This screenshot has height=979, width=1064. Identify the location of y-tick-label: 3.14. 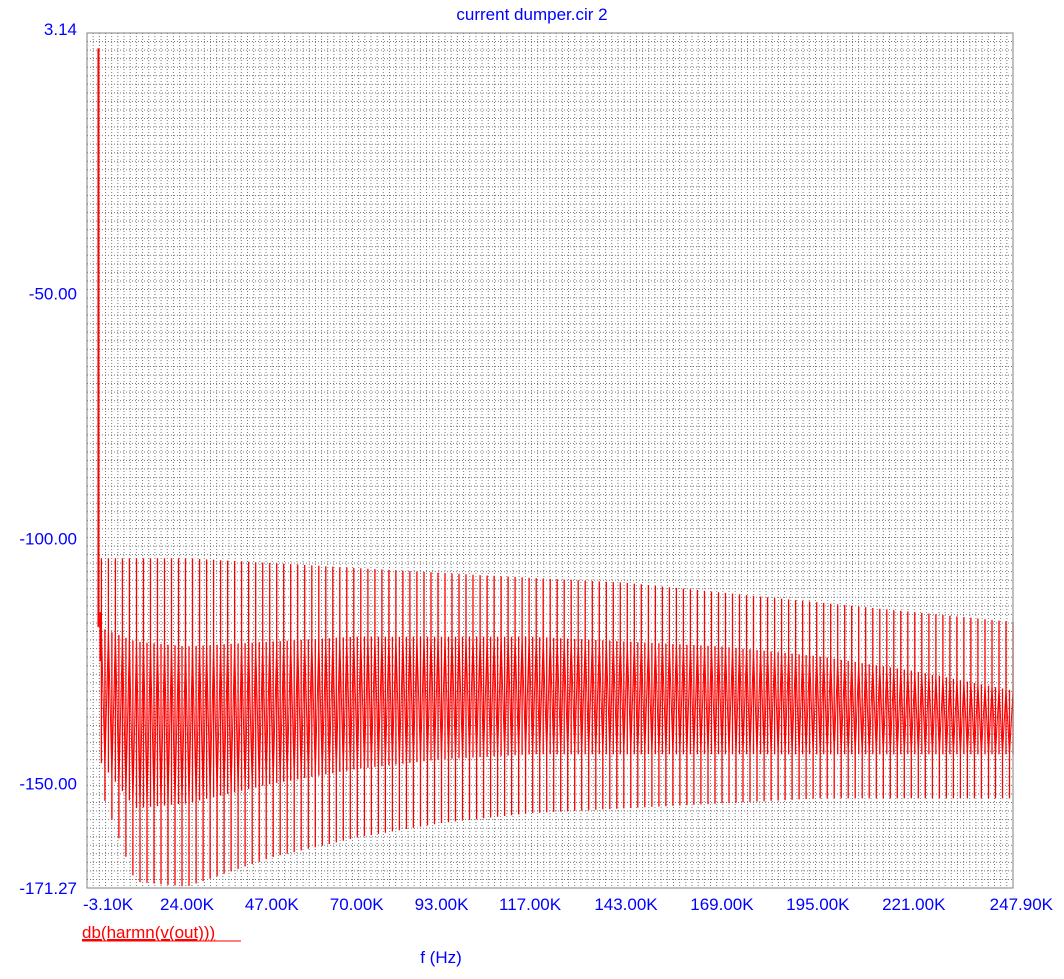
(60, 29).